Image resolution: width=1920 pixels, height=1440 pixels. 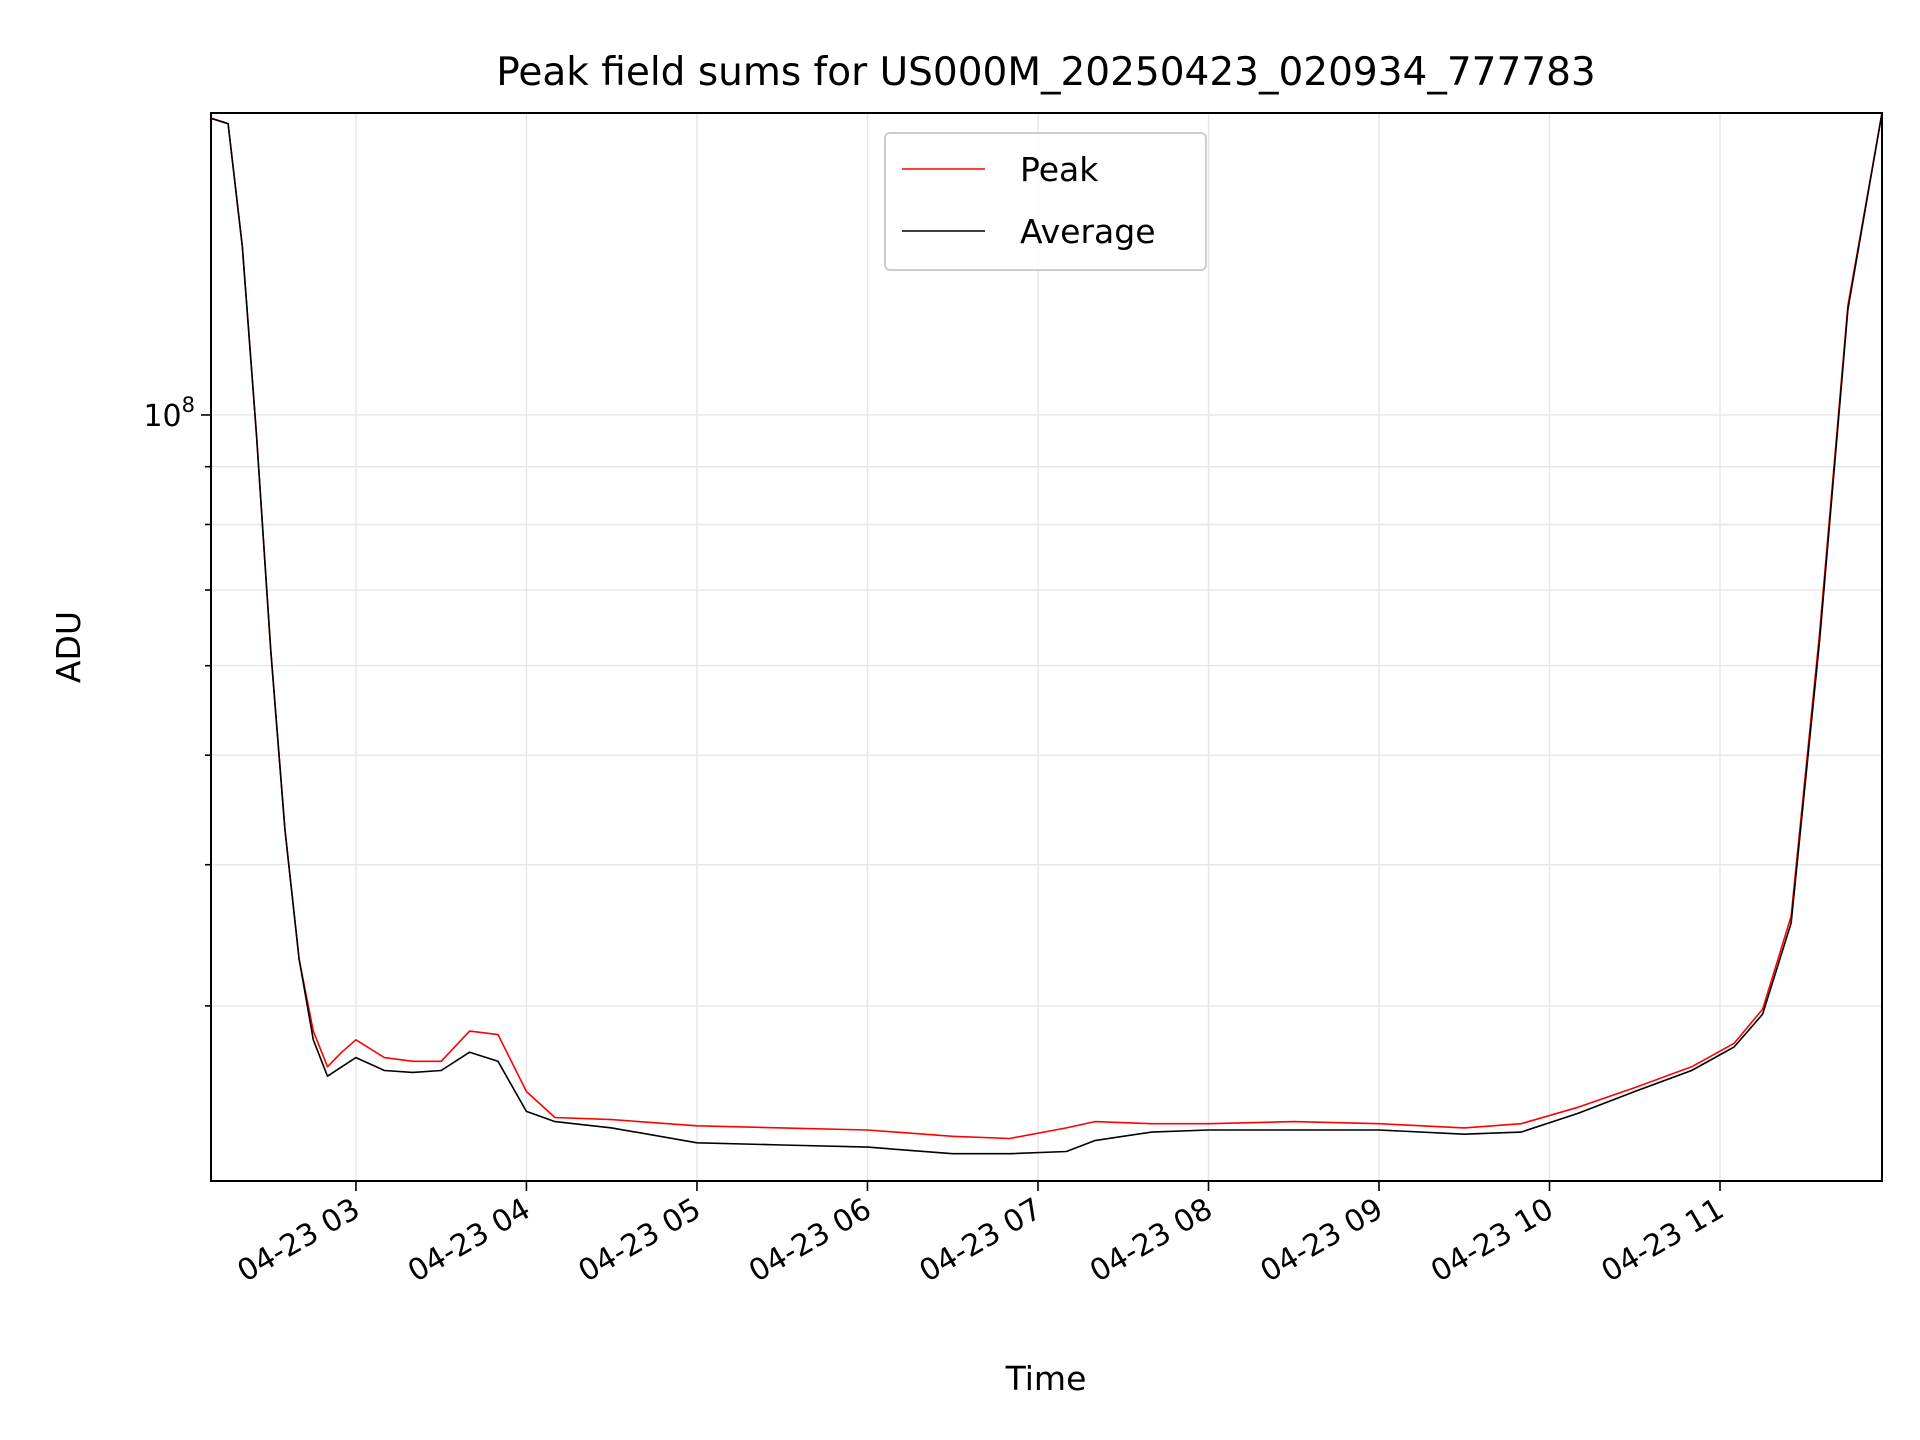 I want to click on legend: Peak Average, so click(x=1045, y=201).